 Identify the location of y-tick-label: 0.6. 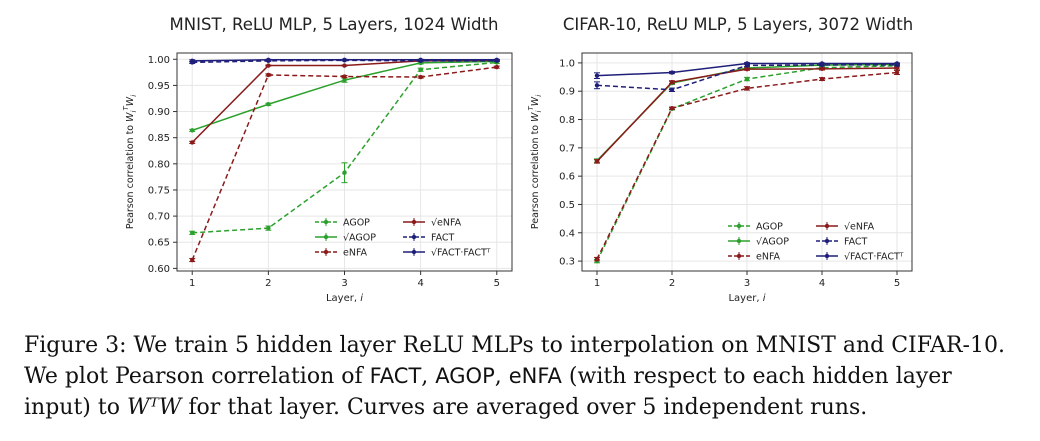
(567, 177).